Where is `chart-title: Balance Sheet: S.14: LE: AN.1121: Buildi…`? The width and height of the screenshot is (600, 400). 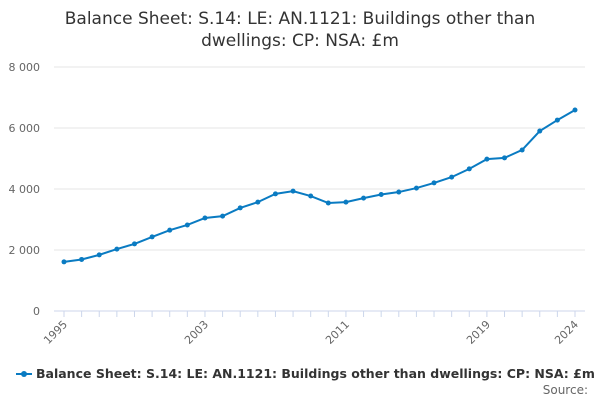
chart-title: Balance Sheet: S.14: LE: AN.1121: Buildi… is located at coordinates (300, 30).